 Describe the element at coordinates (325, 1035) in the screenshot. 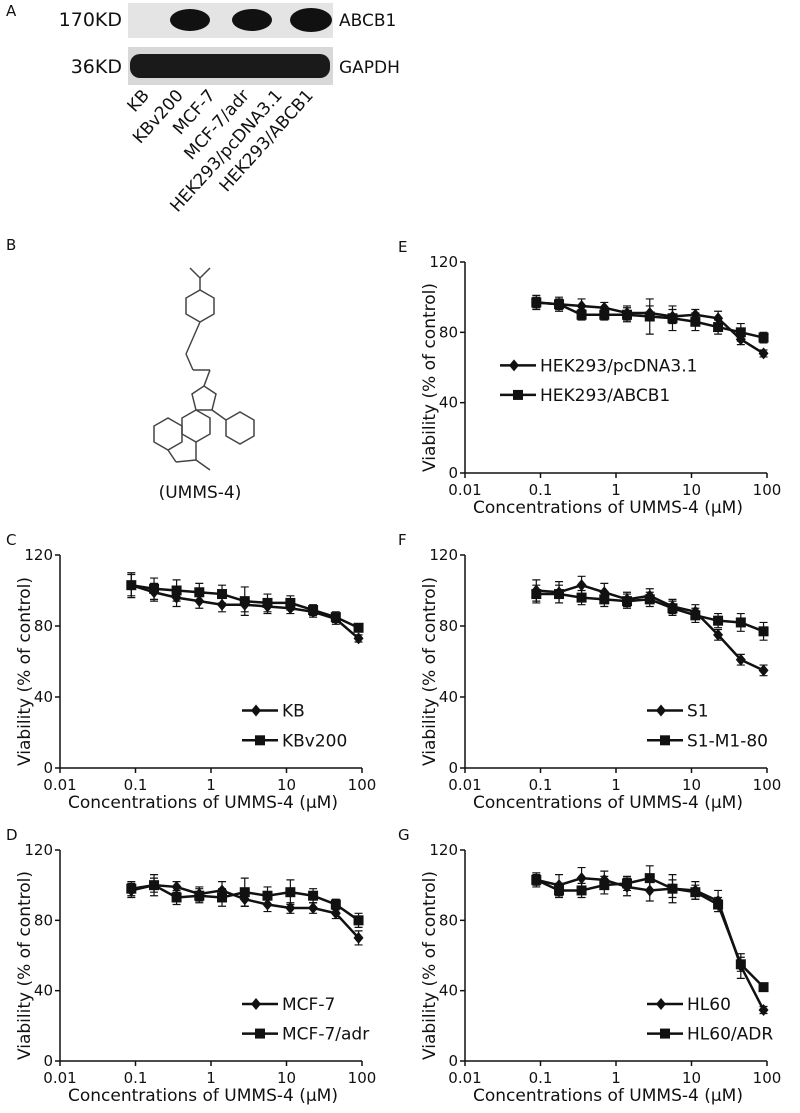

I see `legend-label: MCF-7/adr` at that location.